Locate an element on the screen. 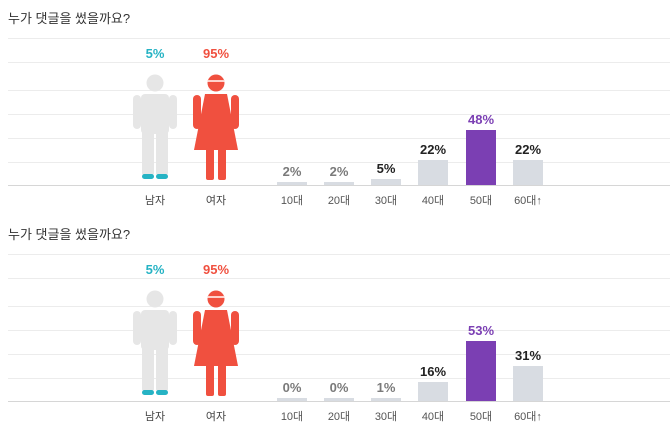 The height and width of the screenshot is (432, 670). bar-value-label: 48% is located at coordinates (481, 120).